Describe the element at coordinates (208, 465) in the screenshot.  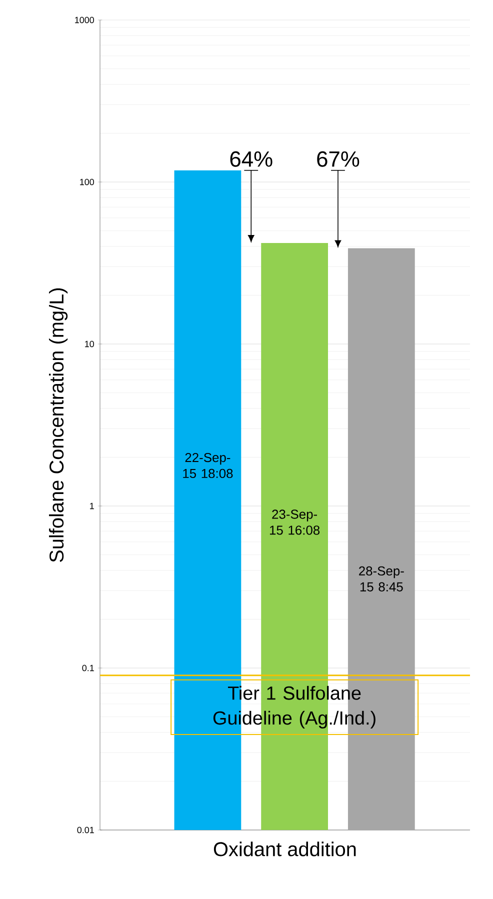
I see `x-tick-label: 22-Sep-15 18:08` at that location.